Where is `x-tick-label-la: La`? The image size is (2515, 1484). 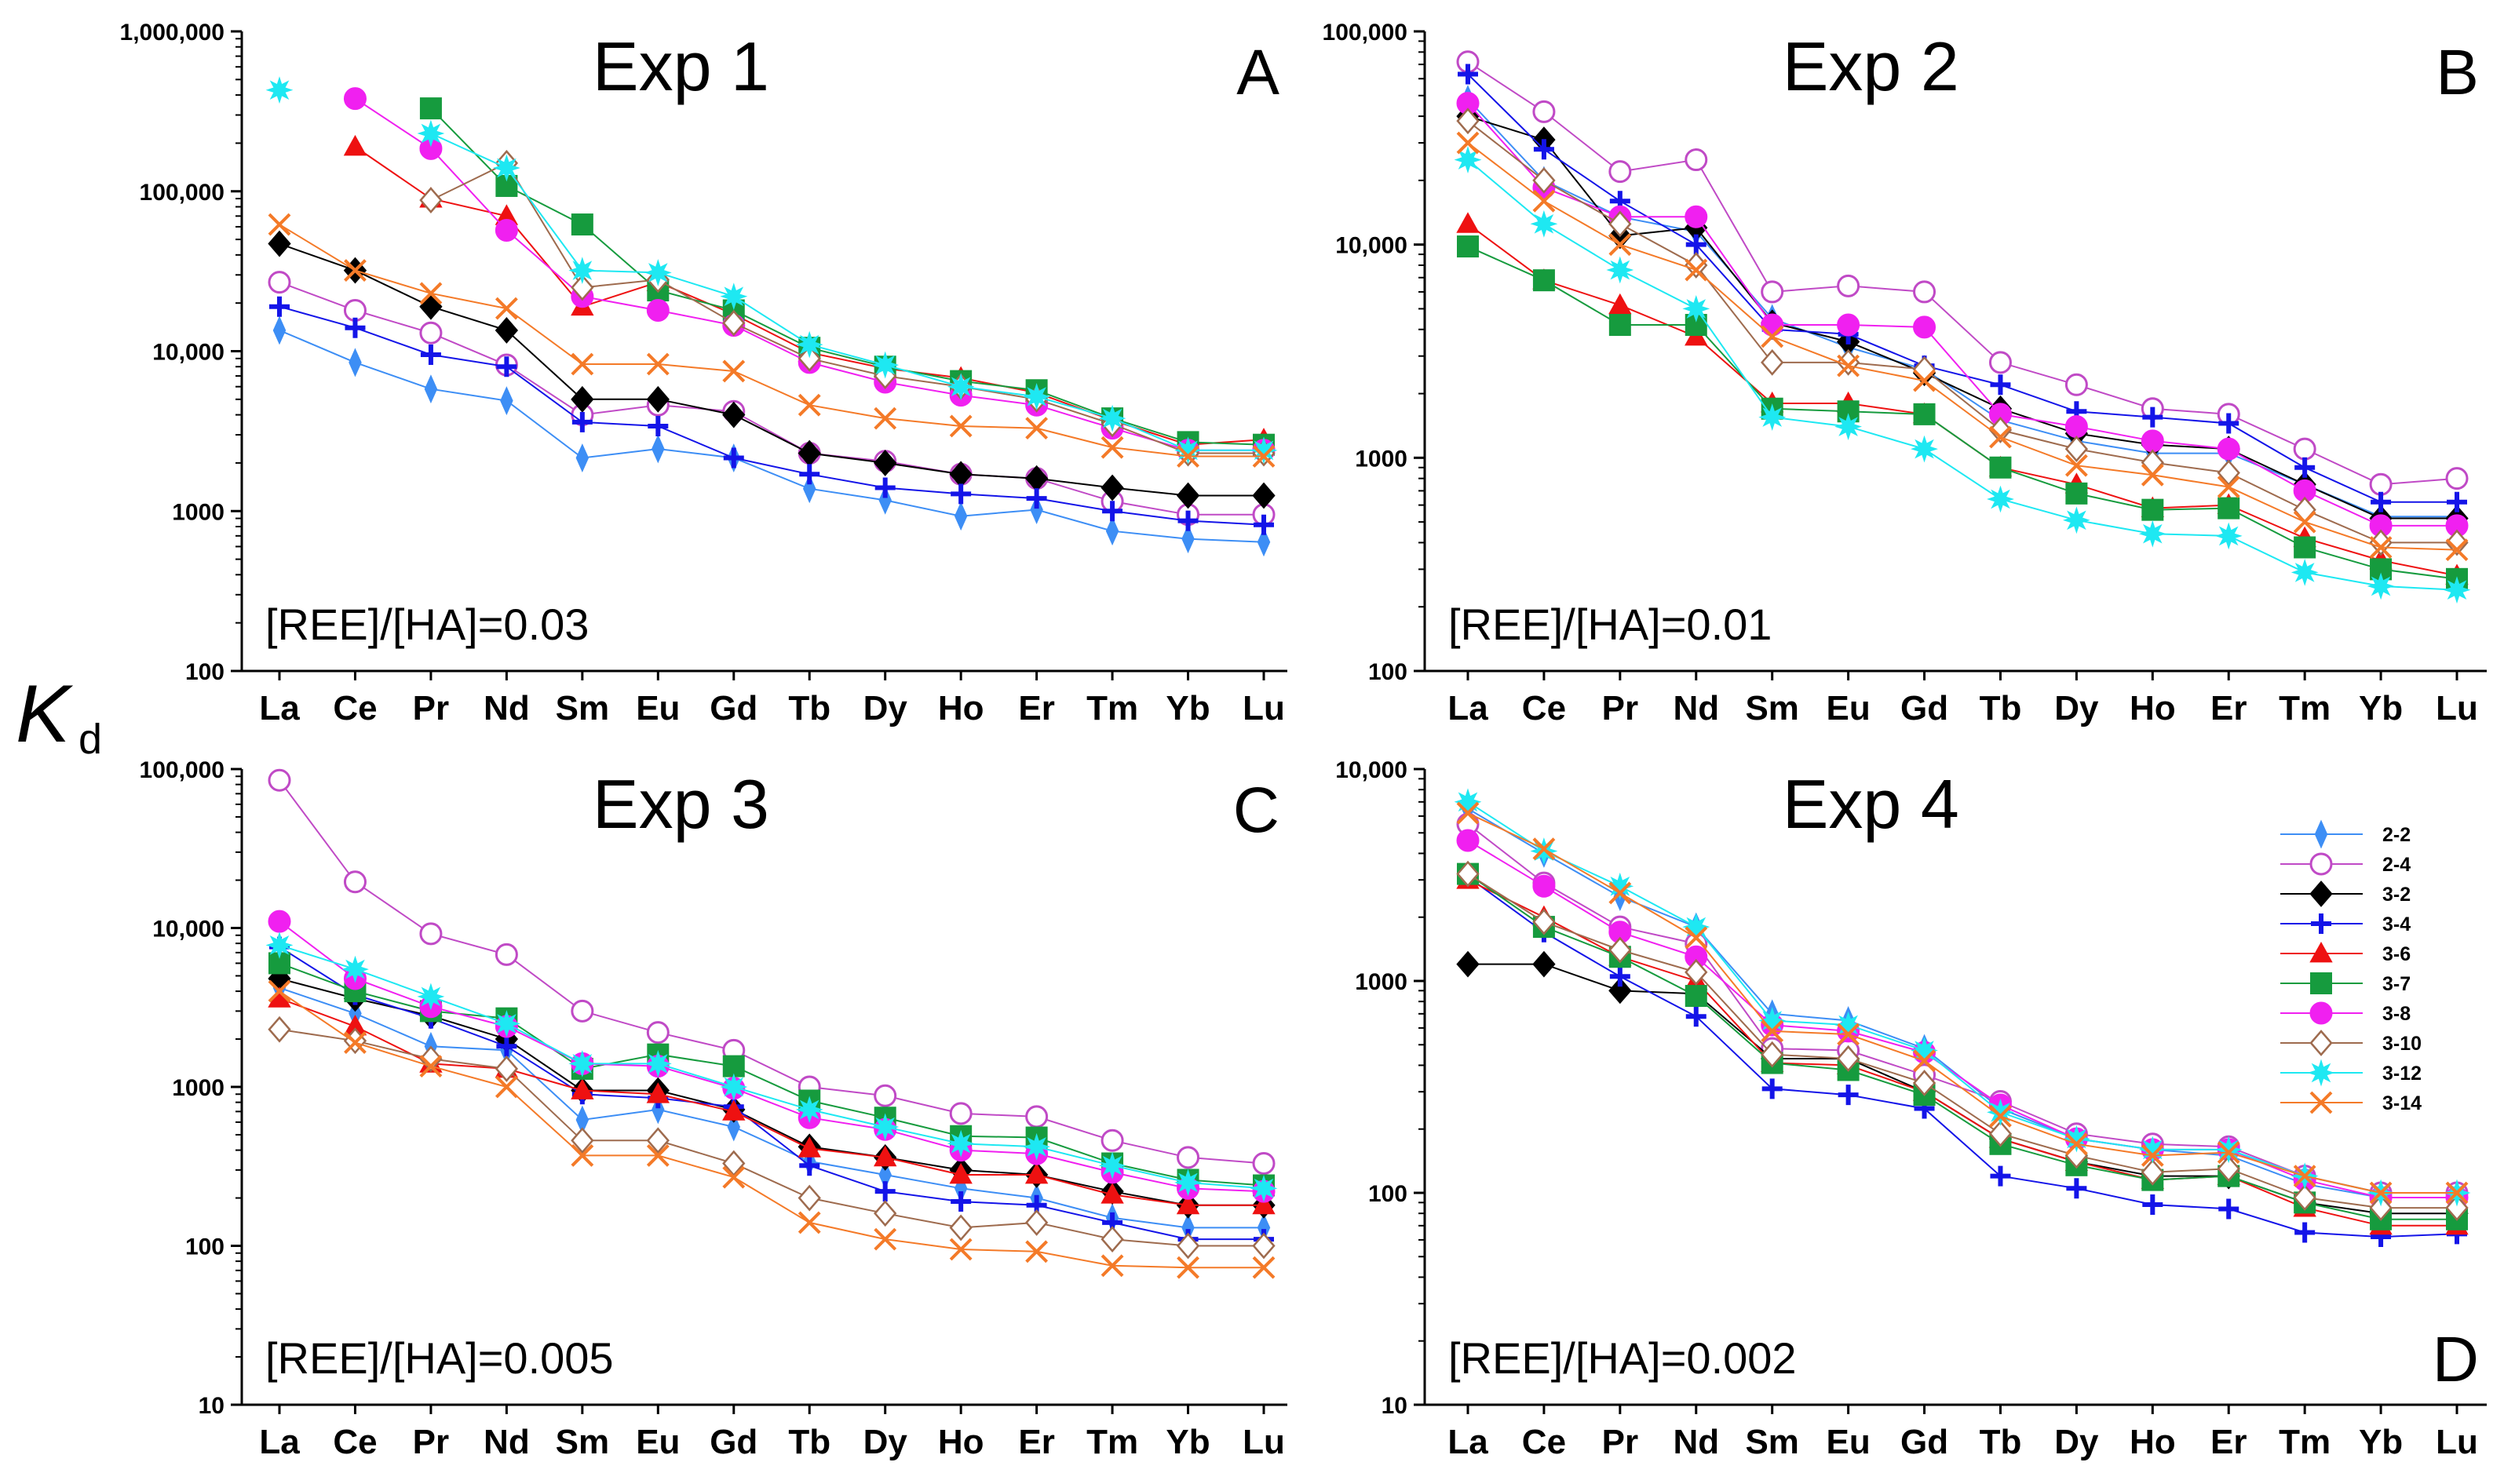 x-tick-label-la: La is located at coordinates (1467, 1442).